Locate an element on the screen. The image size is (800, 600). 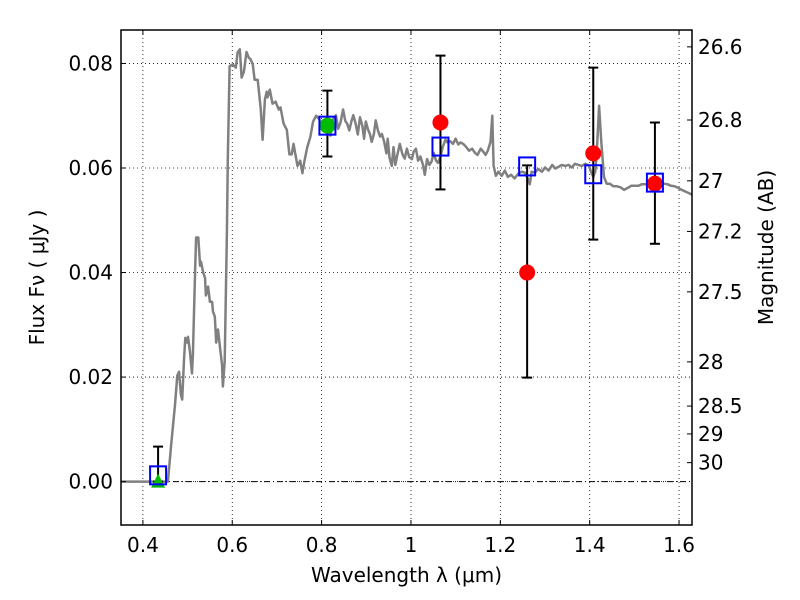
x-tick-label: 1.4 is located at coordinates (590, 545).